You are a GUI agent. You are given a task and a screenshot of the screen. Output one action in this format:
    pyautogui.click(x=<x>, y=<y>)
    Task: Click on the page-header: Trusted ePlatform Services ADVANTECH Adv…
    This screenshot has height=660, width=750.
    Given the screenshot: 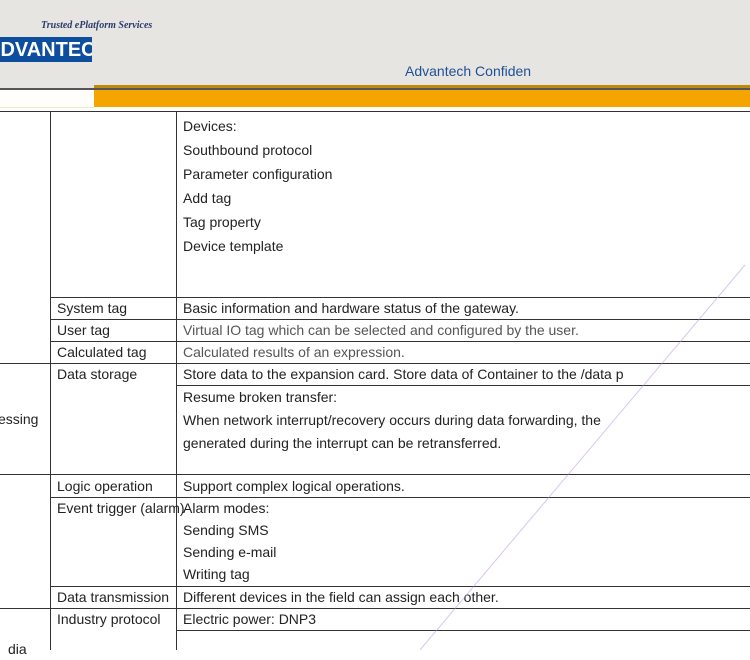 What is the action you would take?
    pyautogui.click(x=375, y=44)
    